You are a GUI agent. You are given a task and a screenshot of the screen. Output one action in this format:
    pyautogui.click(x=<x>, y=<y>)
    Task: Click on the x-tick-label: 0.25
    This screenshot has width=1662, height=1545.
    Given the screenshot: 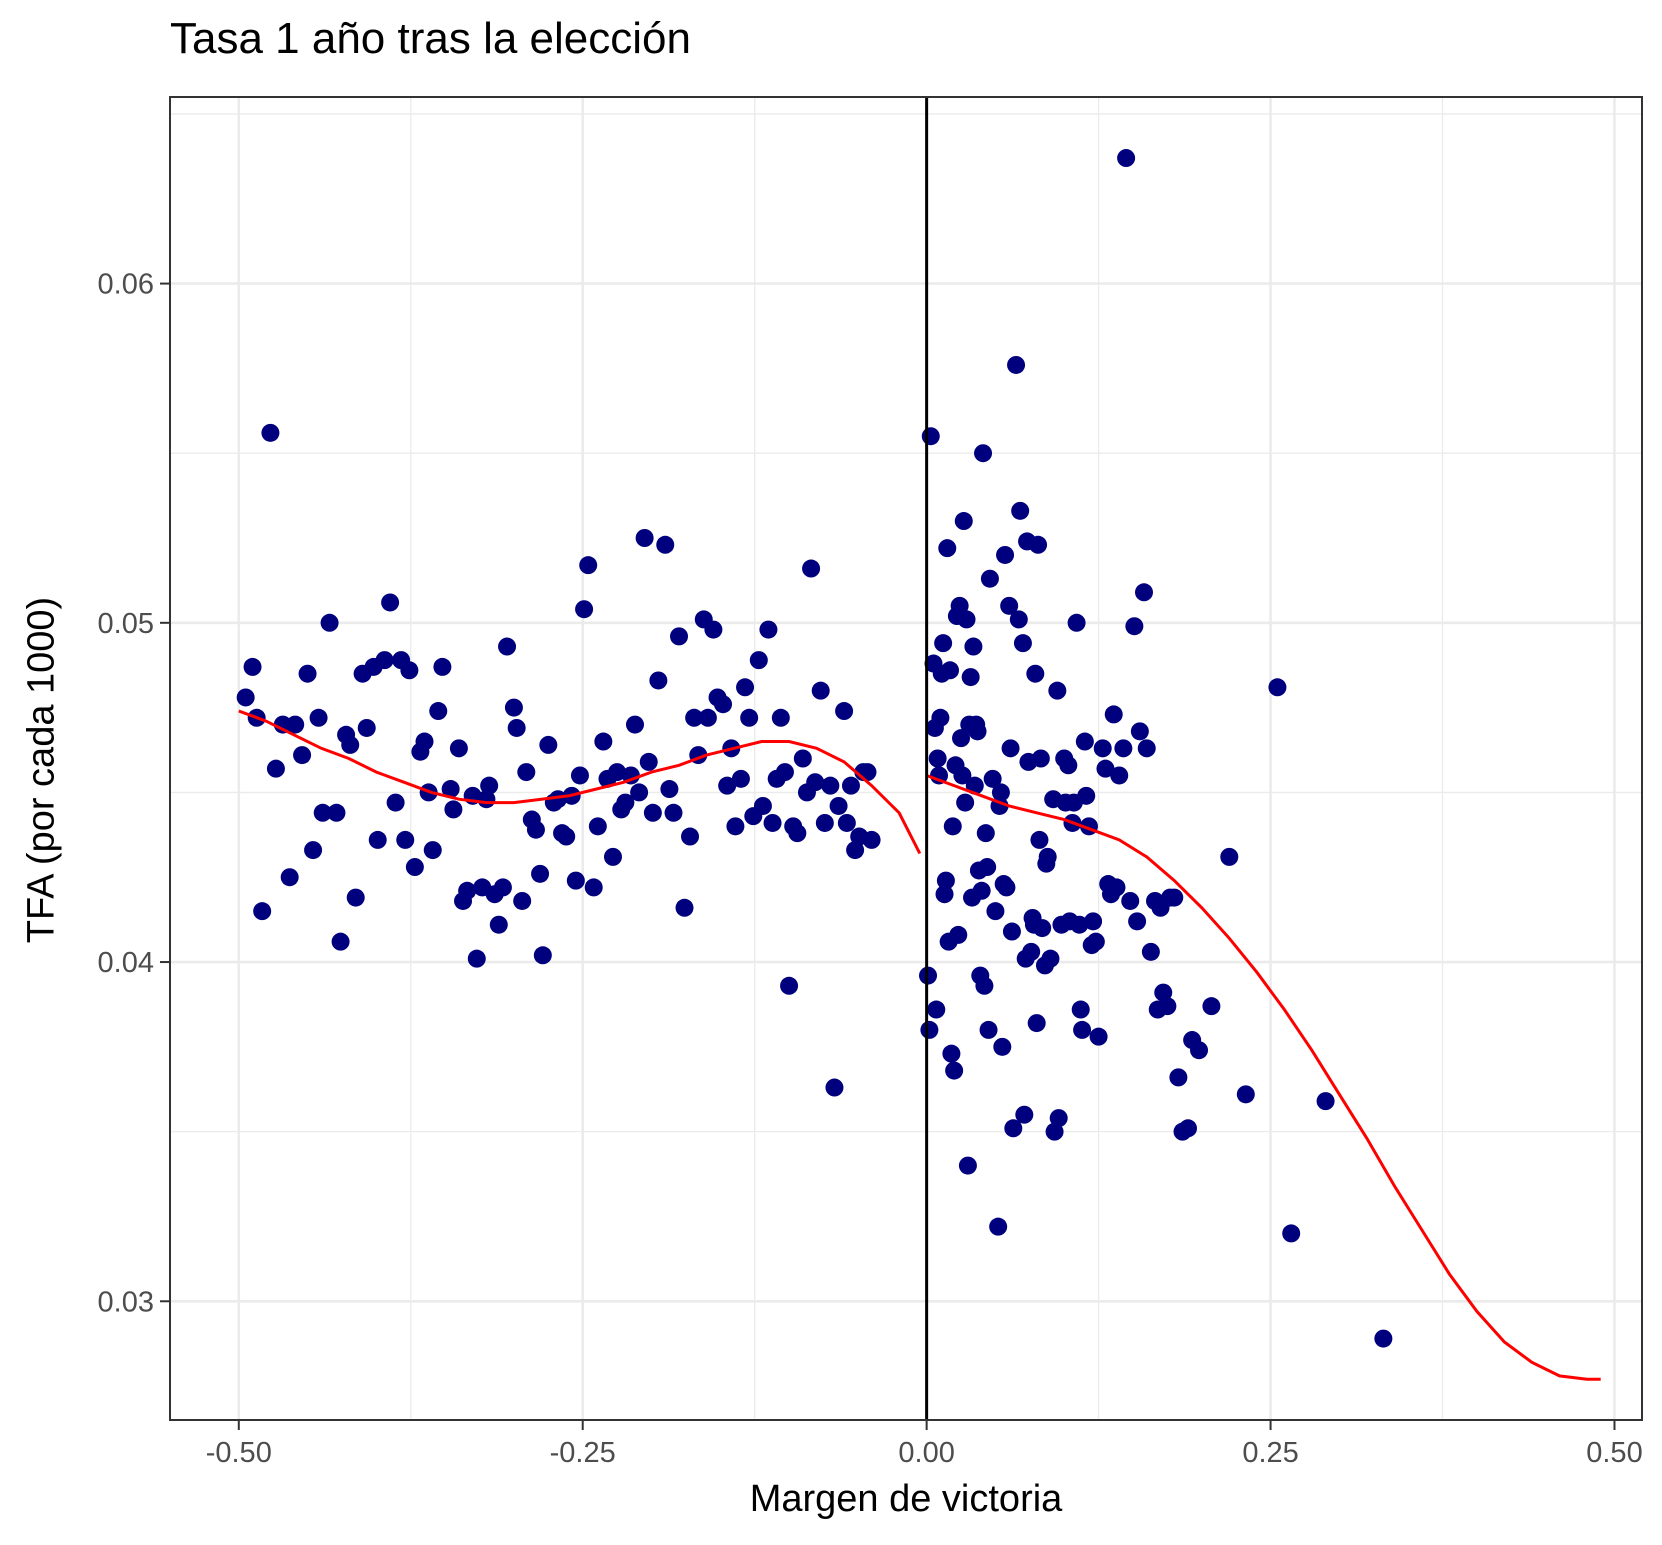 What is the action you would take?
    pyautogui.click(x=1270, y=1453)
    